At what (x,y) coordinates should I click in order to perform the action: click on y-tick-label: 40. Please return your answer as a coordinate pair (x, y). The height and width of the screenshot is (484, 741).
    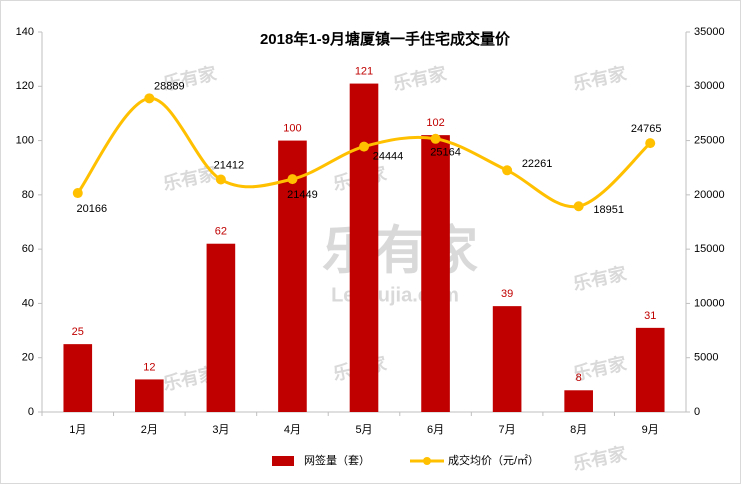
    Looking at the image, I should click on (28, 303).